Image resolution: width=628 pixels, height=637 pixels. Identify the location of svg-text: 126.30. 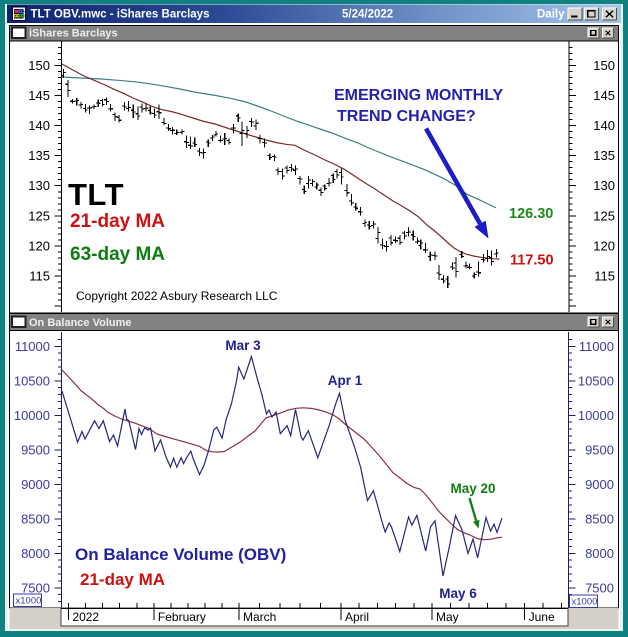
(531, 214).